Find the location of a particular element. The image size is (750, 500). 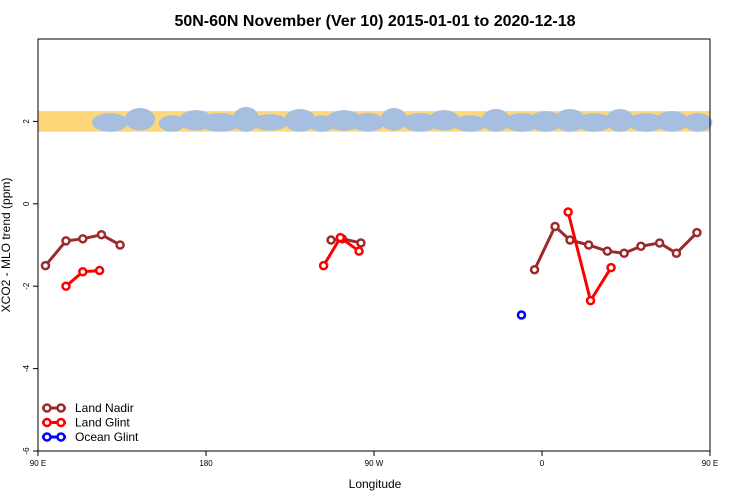

x-tick-label: 90 W is located at coordinates (374, 463).